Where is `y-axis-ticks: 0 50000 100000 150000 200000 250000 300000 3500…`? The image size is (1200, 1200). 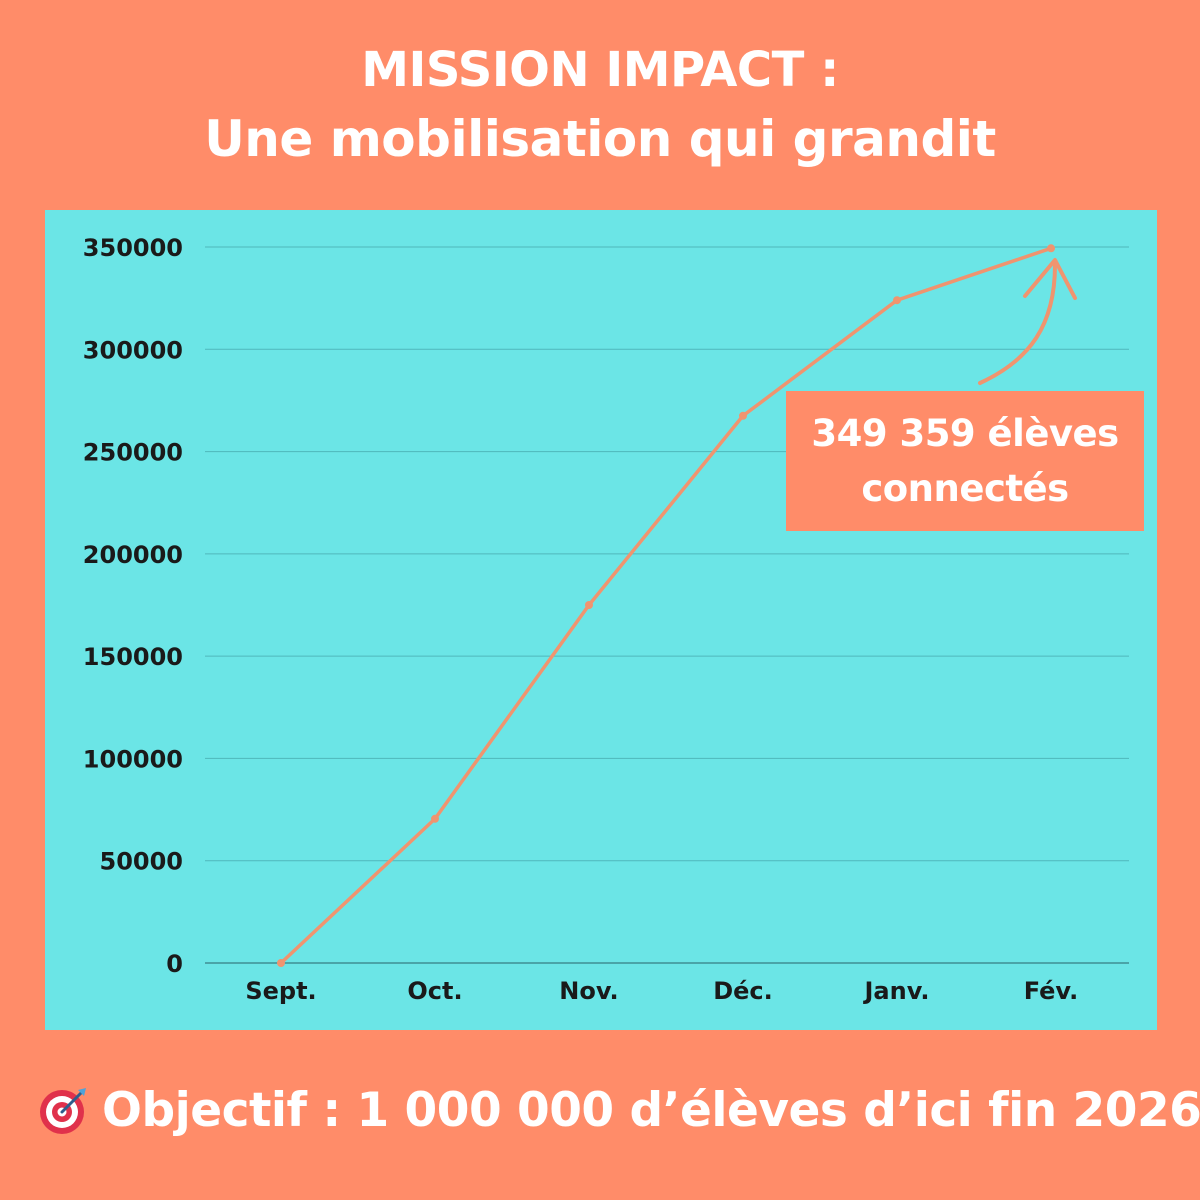 y-axis-ticks: 0 50000 100000 150000 200000 250000 300000 3500… is located at coordinates (133, 606).